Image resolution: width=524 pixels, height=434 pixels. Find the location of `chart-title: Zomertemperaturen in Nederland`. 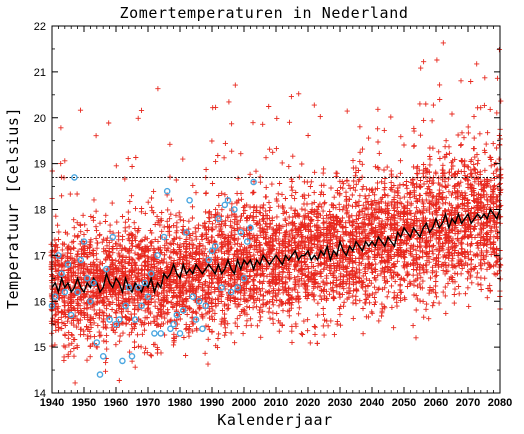

chart-title: Zomertemperaturen in Nederland is located at coordinates (264, 13).